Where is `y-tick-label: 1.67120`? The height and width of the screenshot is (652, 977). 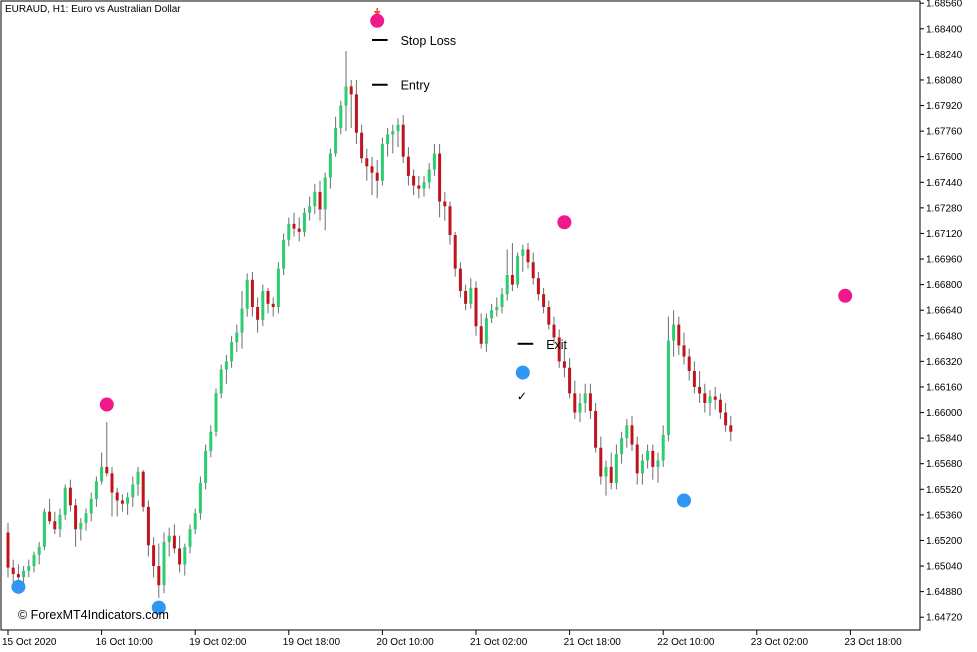
y-tick-label: 1.67120 is located at coordinates (944, 234).